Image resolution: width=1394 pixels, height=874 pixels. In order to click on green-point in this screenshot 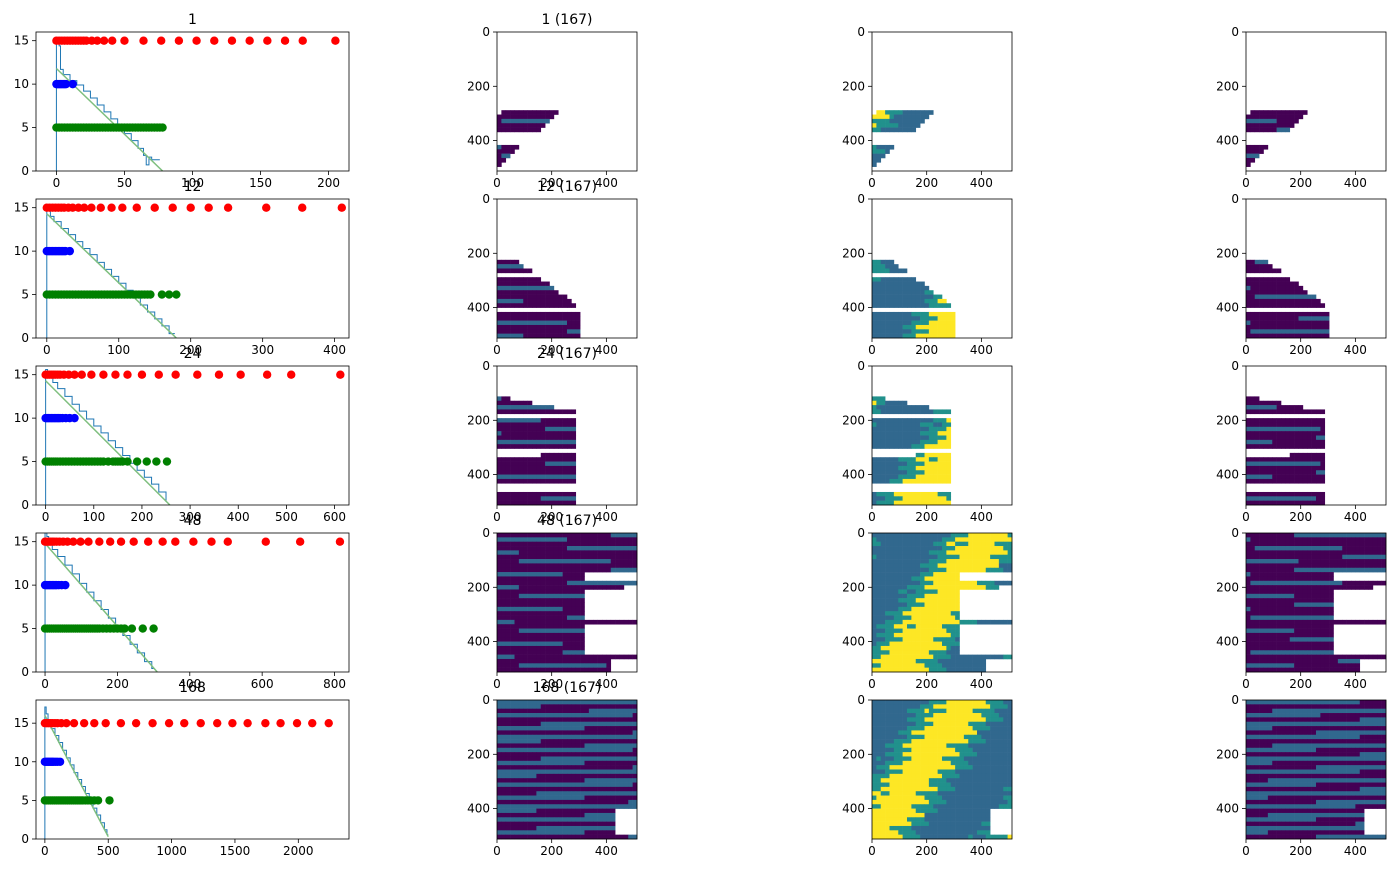, I will do `click(153, 628)`.